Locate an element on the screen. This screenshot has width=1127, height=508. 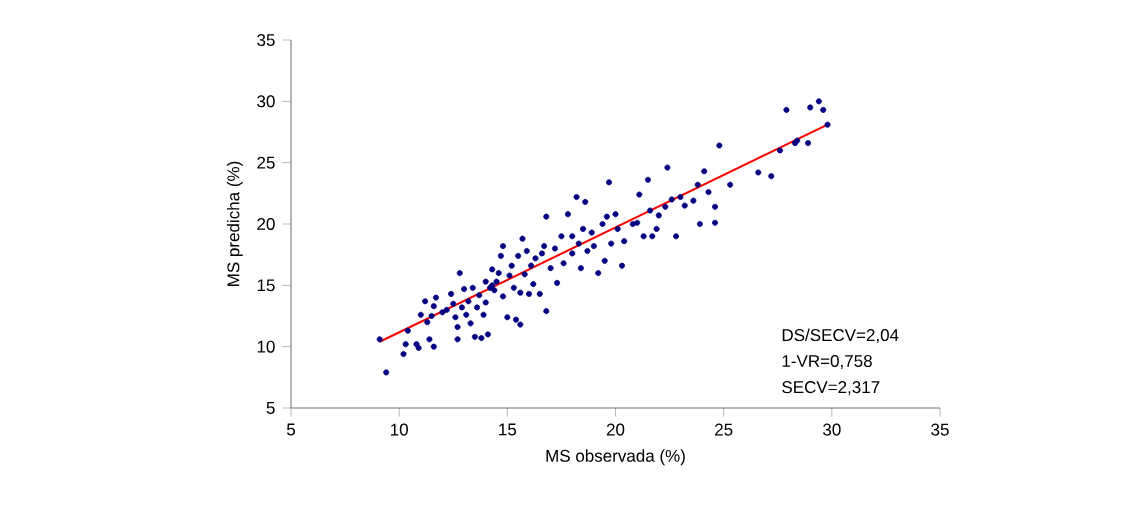
x-tick-label: 35 is located at coordinates (940, 429).